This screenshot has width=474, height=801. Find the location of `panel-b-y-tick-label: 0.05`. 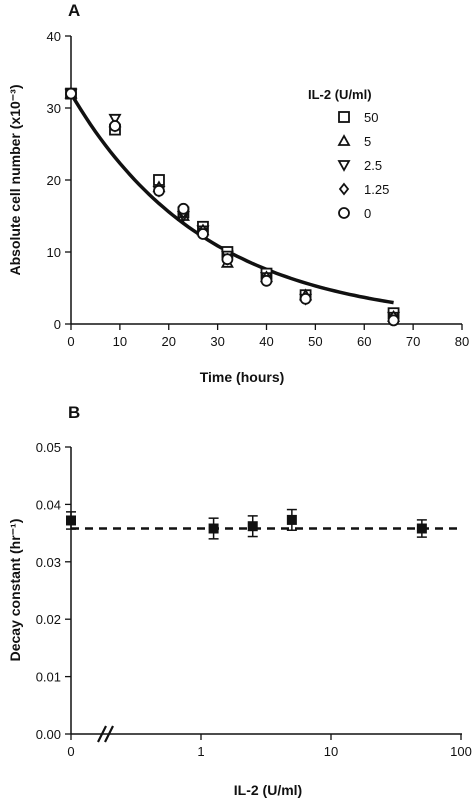

panel-b-y-tick-label: 0.05 is located at coordinates (48, 447).